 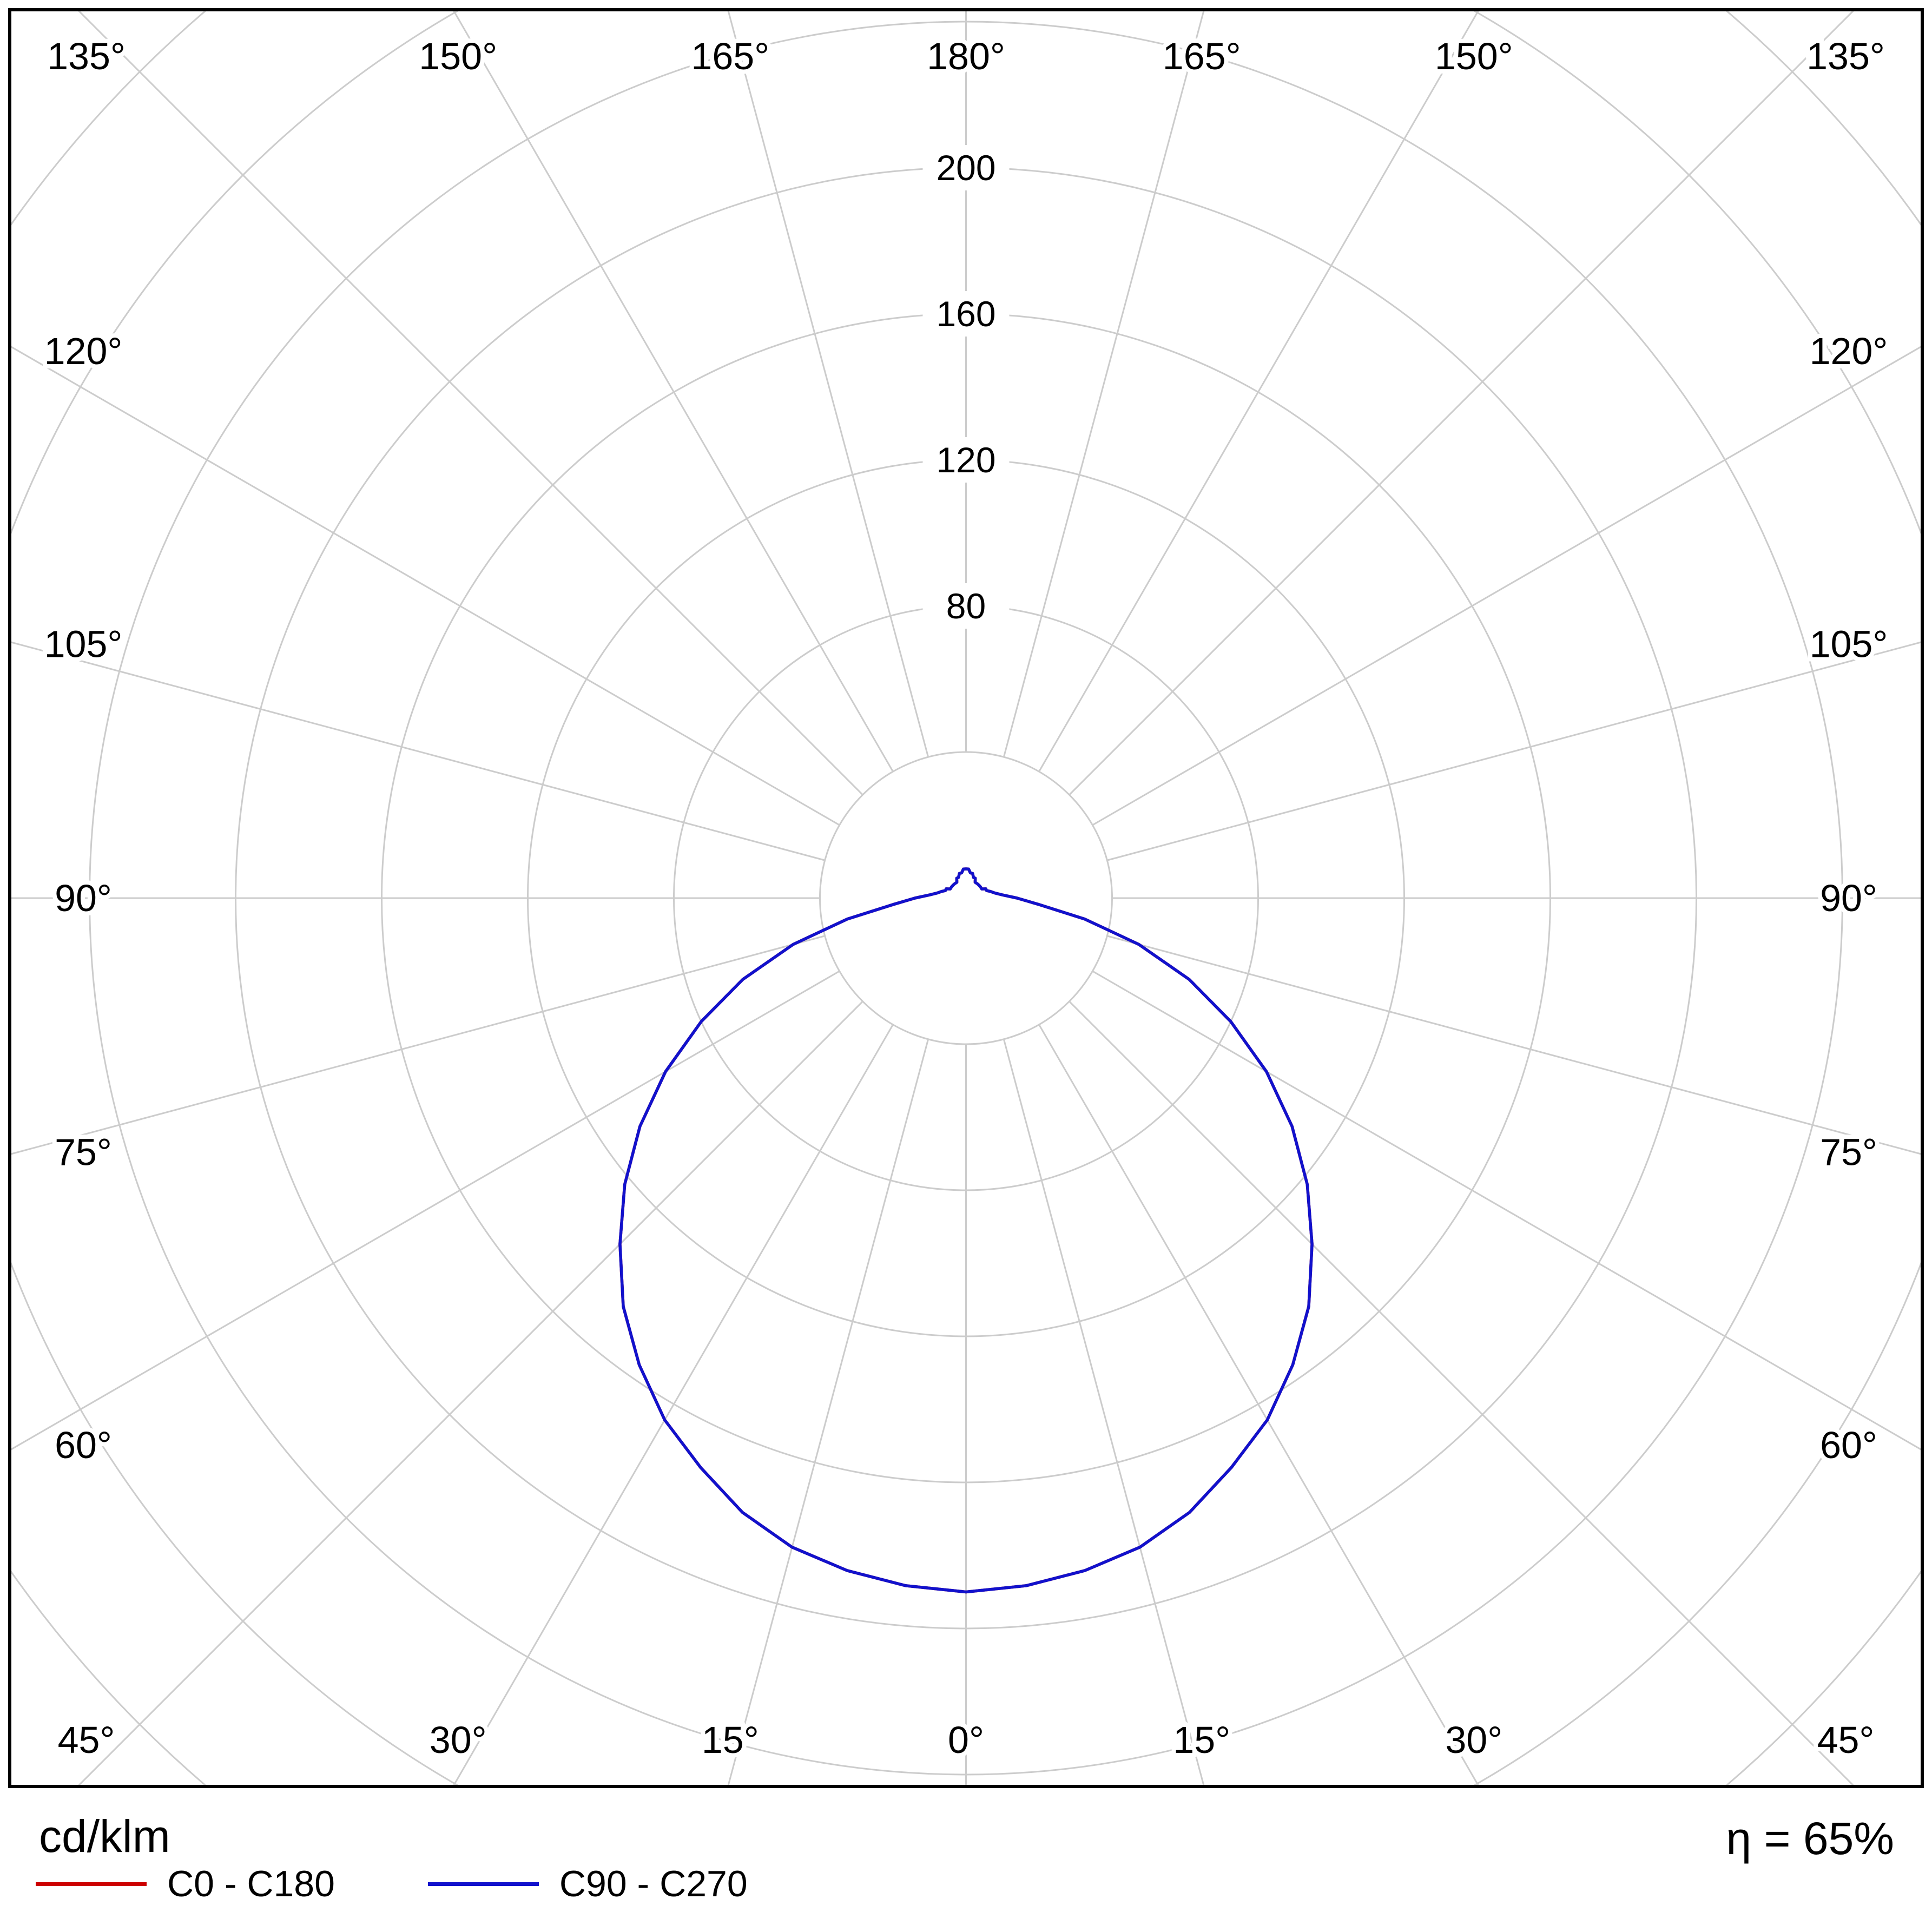 I want to click on radial-tick-label-120: 120, so click(x=965, y=460).